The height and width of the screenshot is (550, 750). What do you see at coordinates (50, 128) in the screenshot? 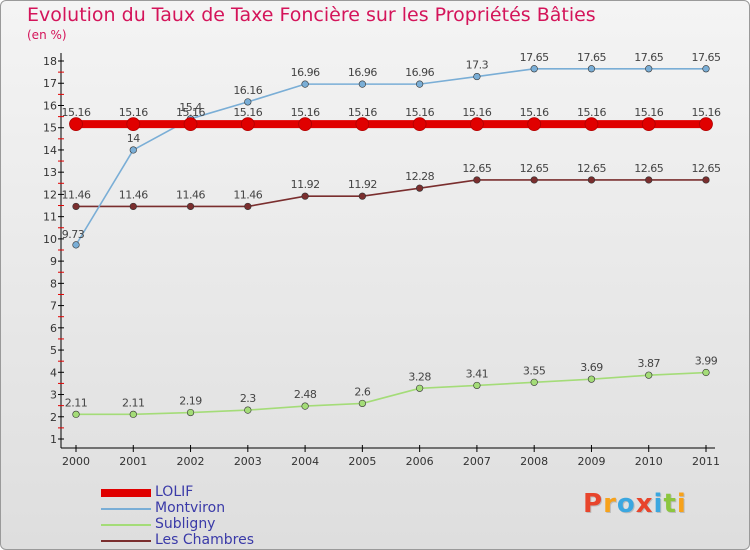
I see `y-tick-label: 15` at bounding box center [50, 128].